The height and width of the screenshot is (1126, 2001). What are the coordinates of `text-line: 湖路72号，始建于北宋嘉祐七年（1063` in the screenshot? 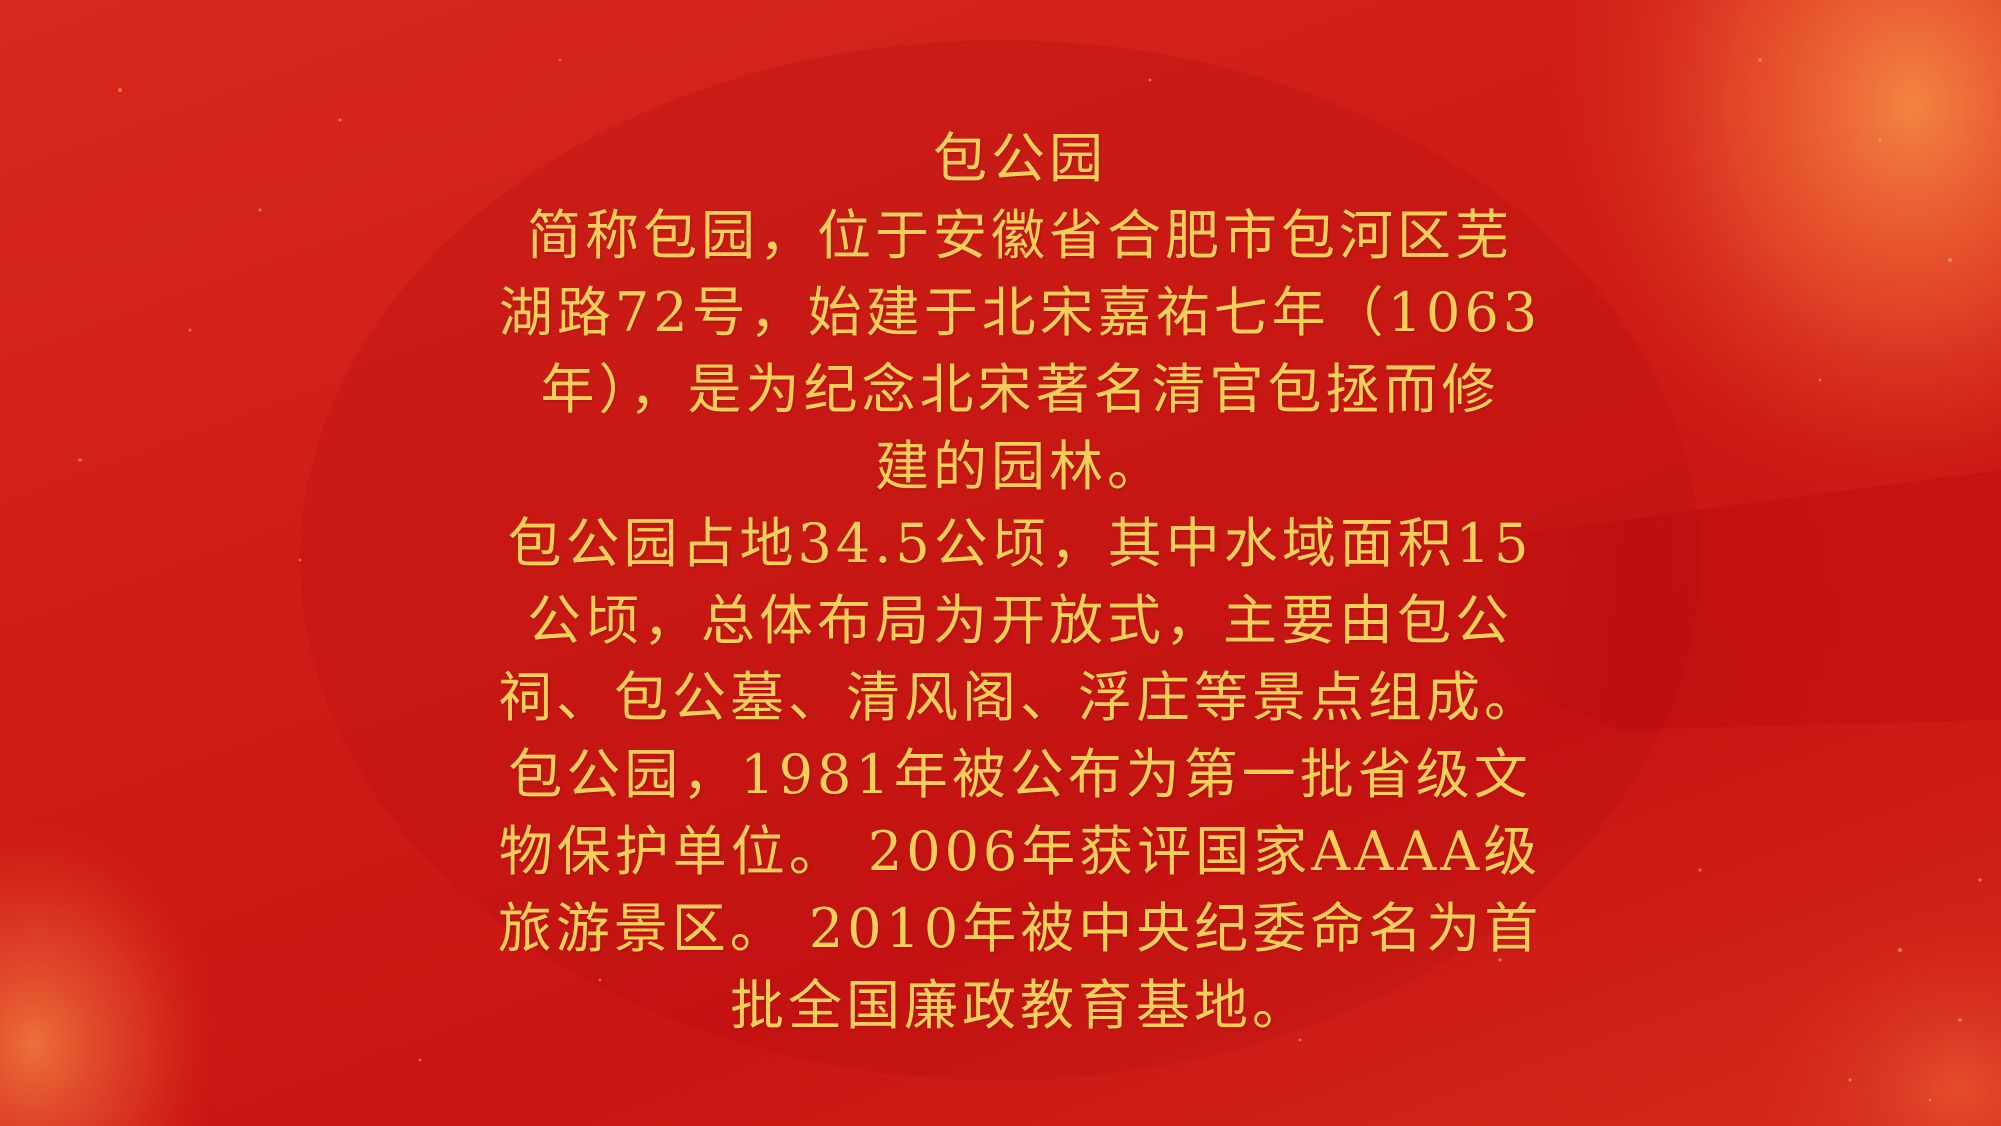 It's located at (1020, 312).